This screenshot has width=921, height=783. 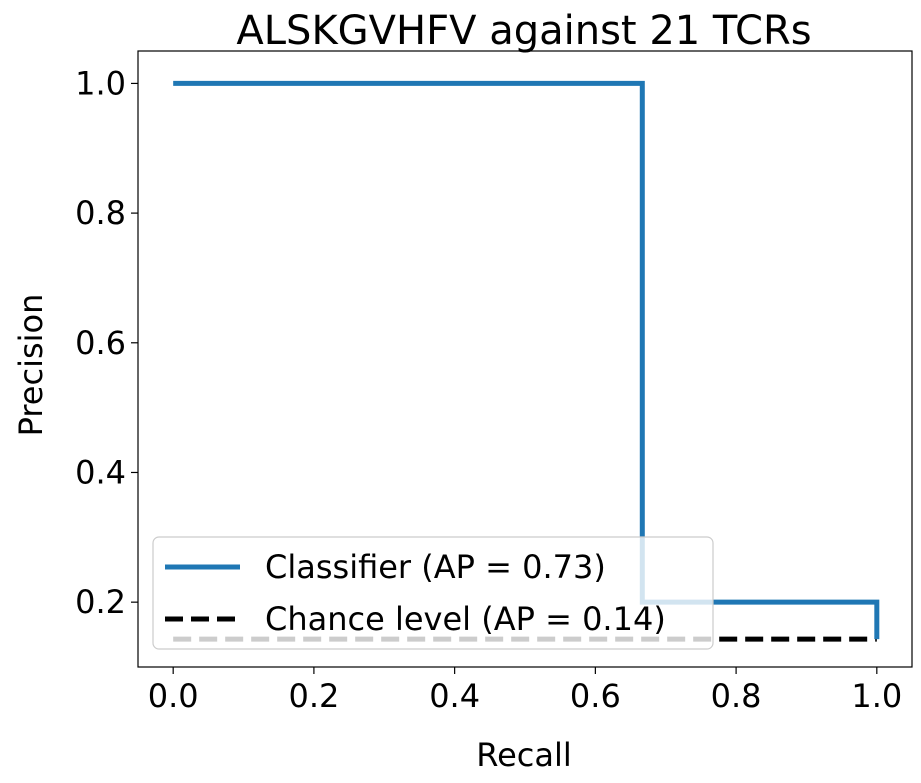 What do you see at coordinates (100, 472) in the screenshot?
I see `y-tick-label: 0.4` at bounding box center [100, 472].